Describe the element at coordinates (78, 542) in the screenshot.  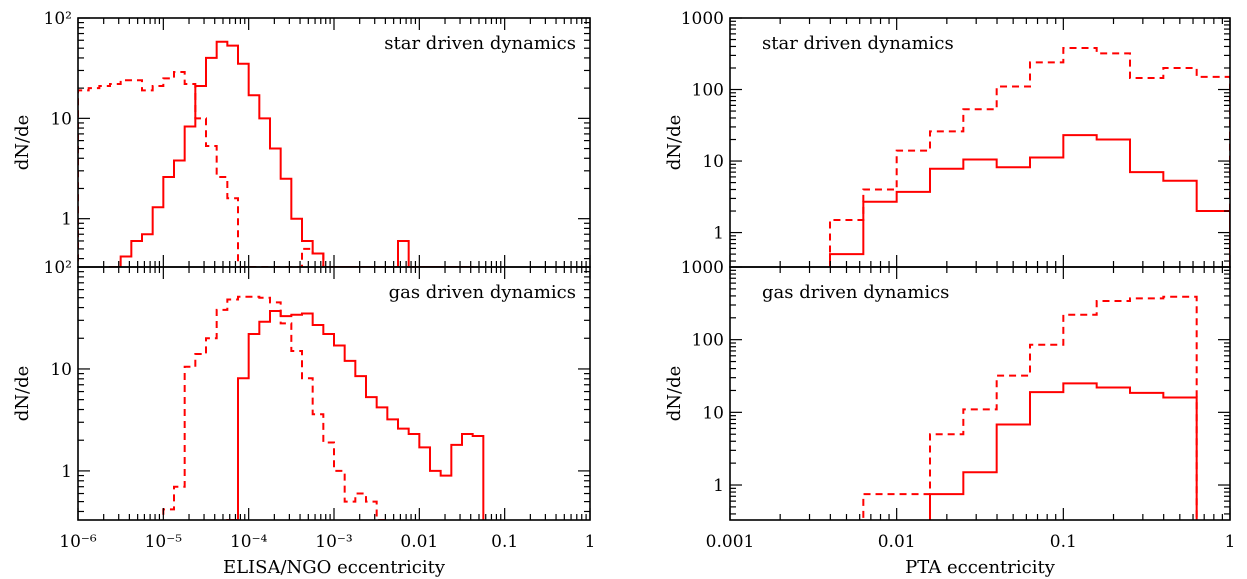
I see `x-tick-label: 10⁻⁶` at that location.